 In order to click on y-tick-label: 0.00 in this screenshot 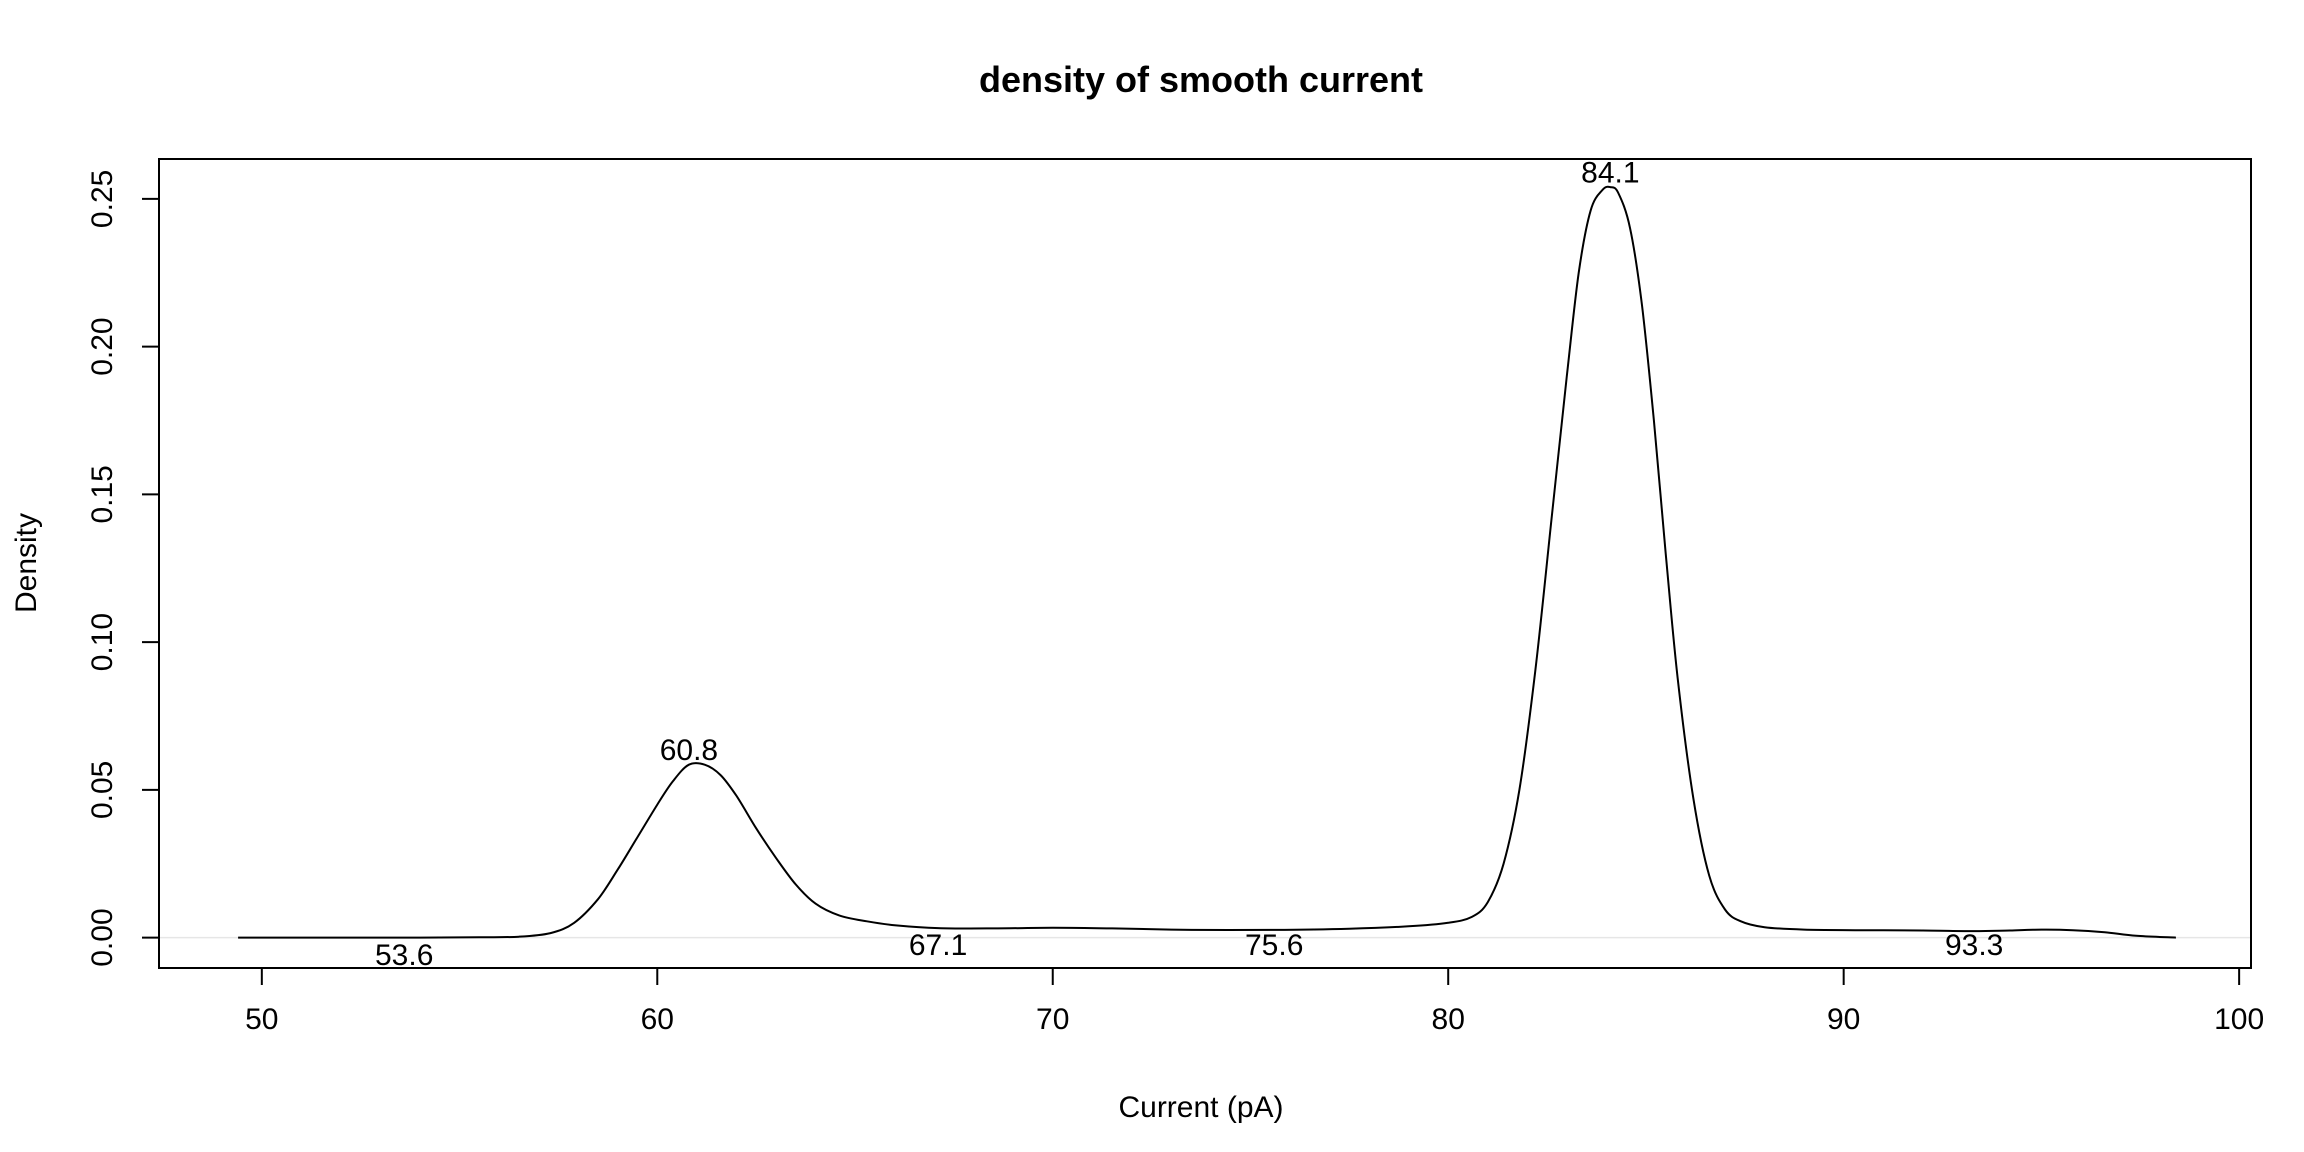, I will do `click(102, 937)`.